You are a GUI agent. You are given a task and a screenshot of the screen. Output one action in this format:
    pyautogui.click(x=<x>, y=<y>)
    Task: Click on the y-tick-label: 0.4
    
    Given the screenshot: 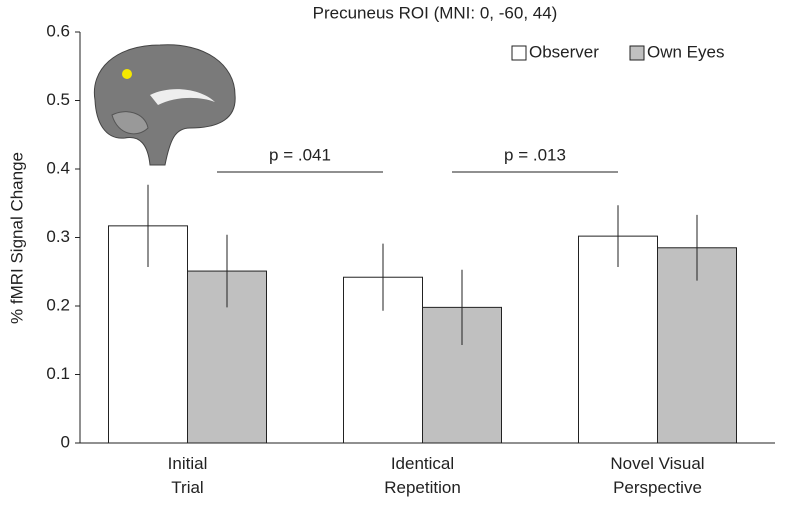 What is the action you would take?
    pyautogui.click(x=58, y=167)
    